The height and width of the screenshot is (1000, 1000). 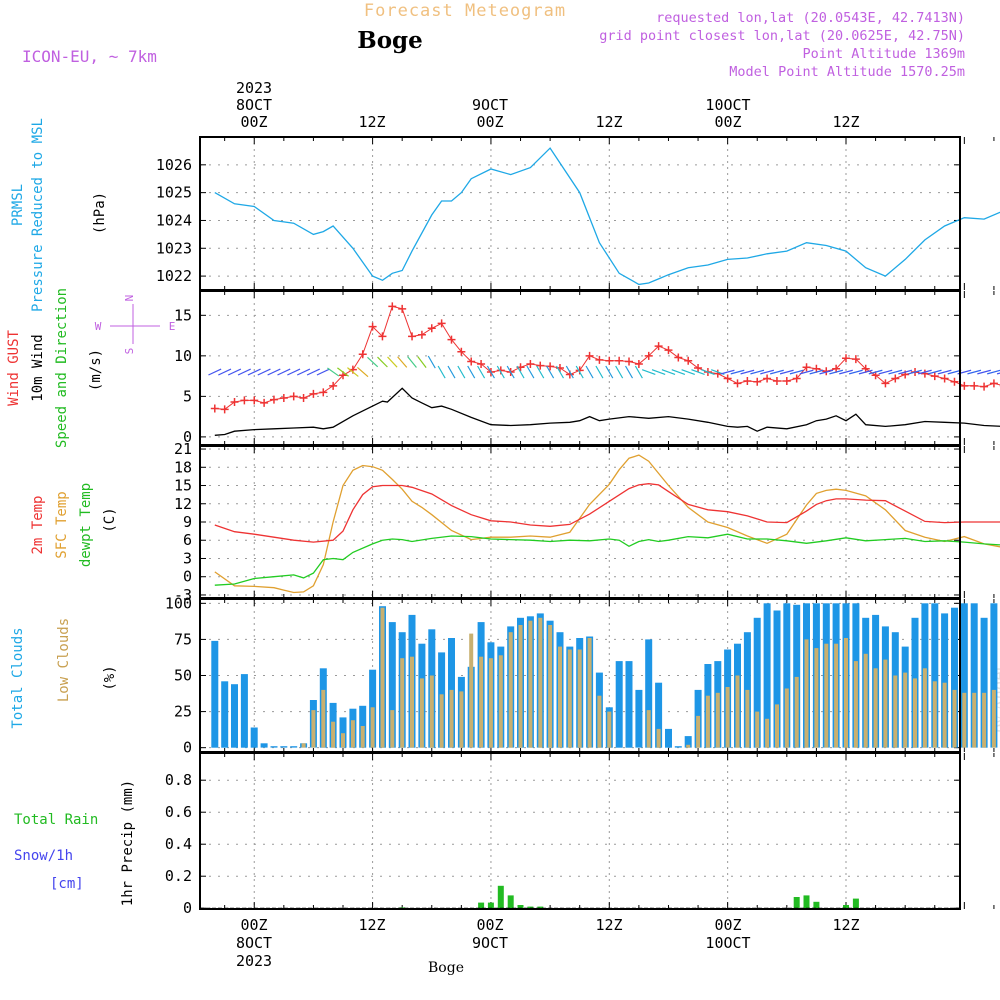 I want to click on precip-ytick-label: 0, so click(x=187, y=908).